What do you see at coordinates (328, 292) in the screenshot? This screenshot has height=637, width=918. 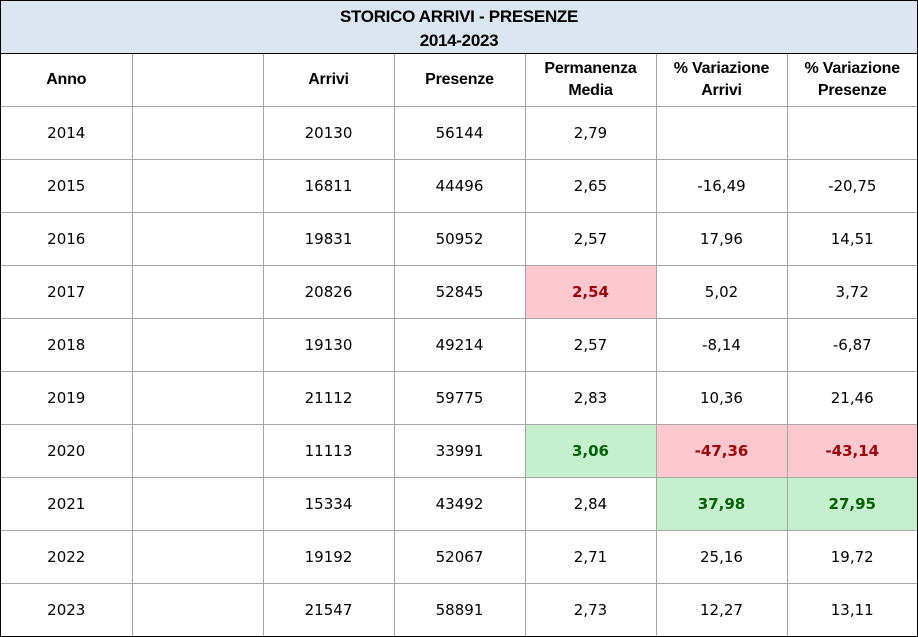 I see `cell-arrivi: 20826` at bounding box center [328, 292].